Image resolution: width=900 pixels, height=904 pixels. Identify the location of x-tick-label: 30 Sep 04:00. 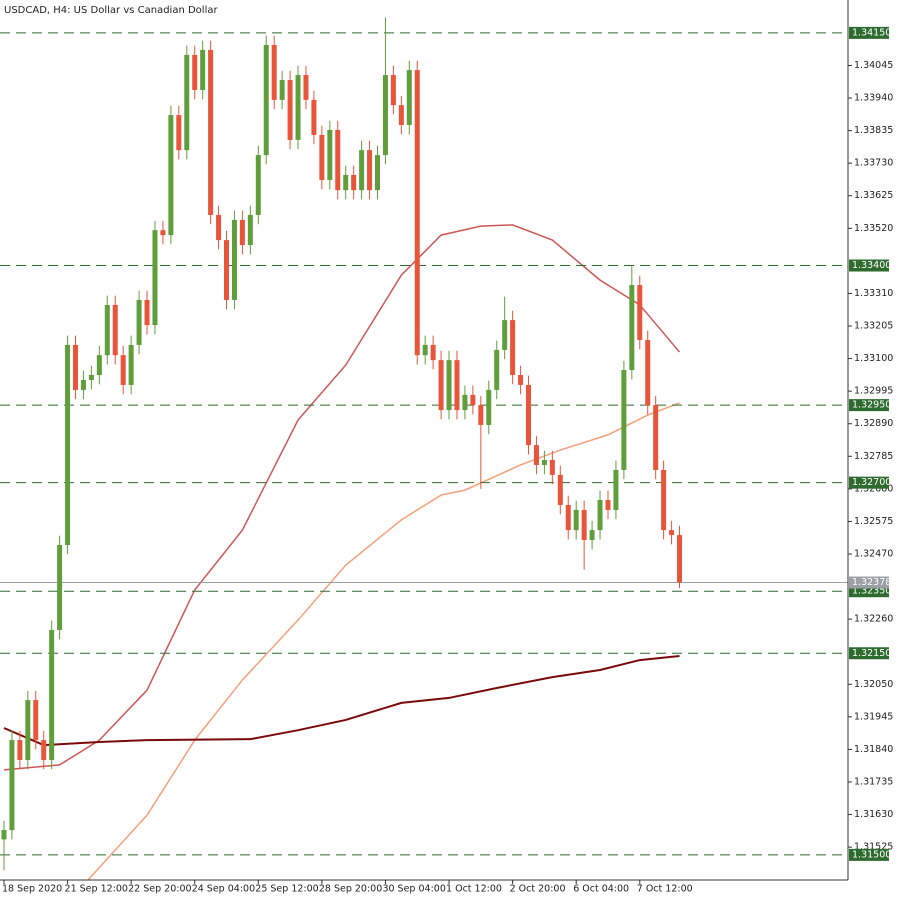
(413, 889).